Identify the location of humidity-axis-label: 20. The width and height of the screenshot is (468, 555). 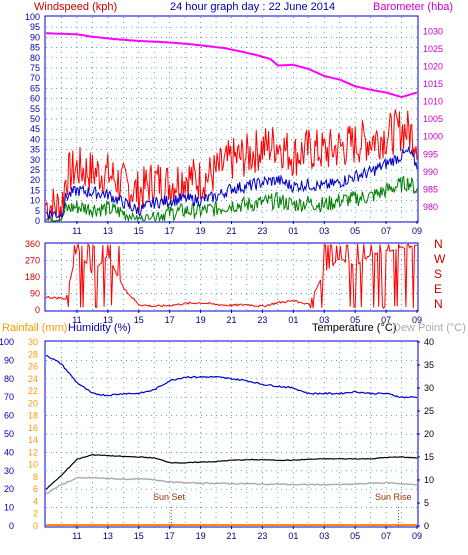
(9, 489).